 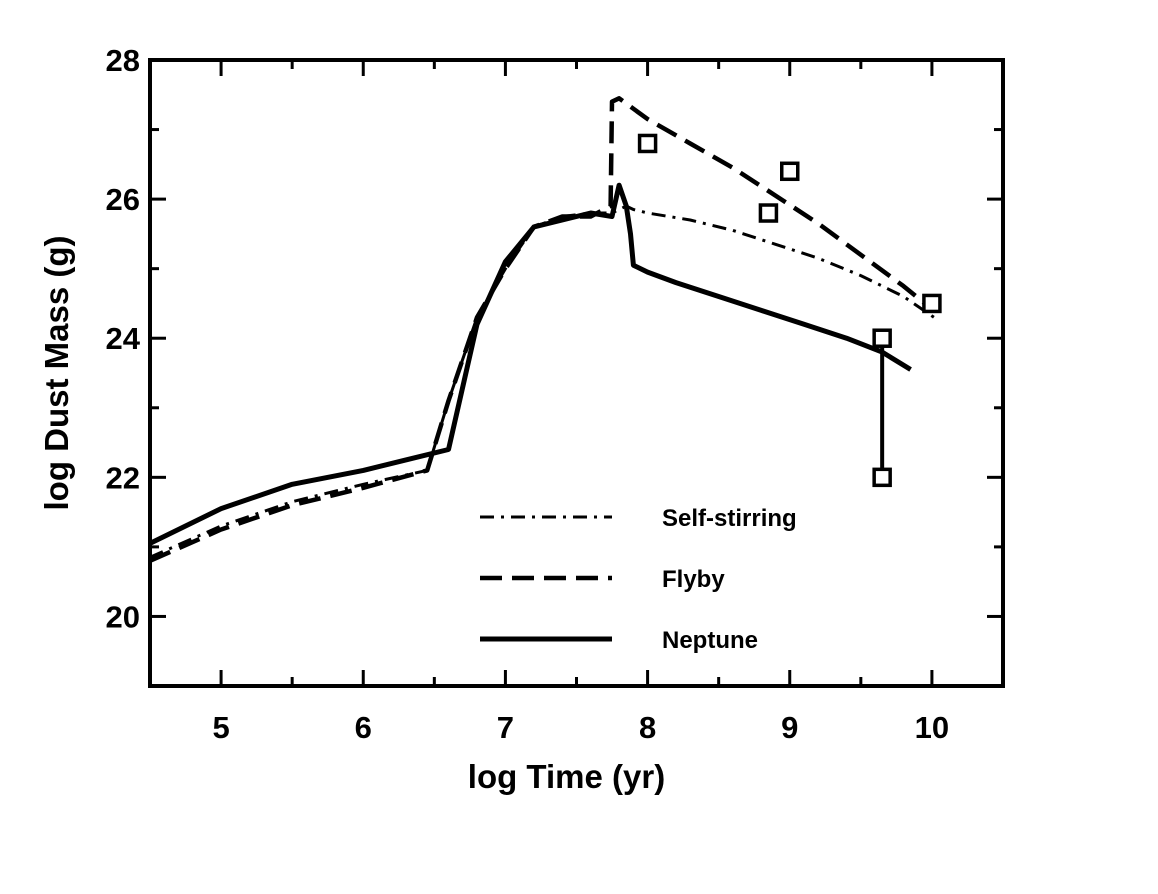 What do you see at coordinates (505, 727) in the screenshot?
I see `x-tick-label: 7` at bounding box center [505, 727].